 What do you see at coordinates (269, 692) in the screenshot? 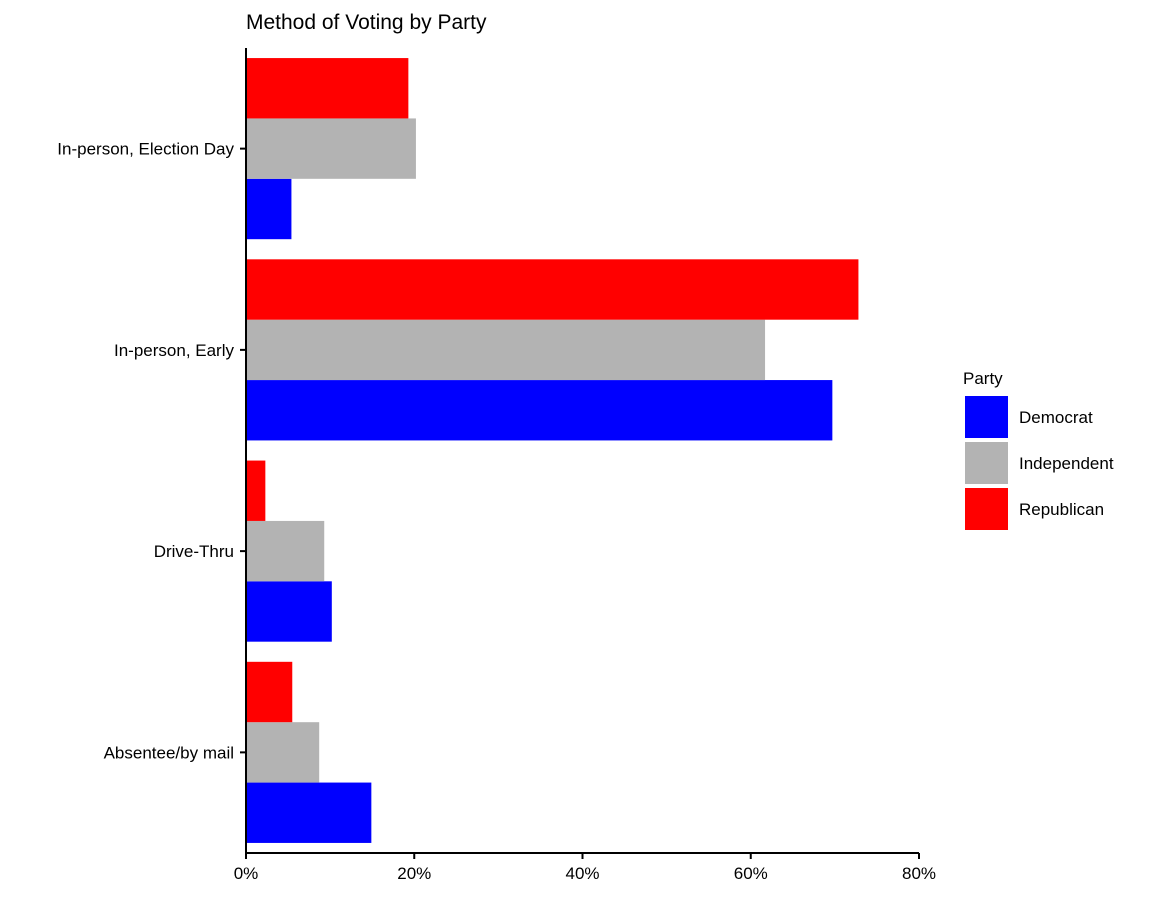
I see `bar-republican-absentee-by-mail` at bounding box center [269, 692].